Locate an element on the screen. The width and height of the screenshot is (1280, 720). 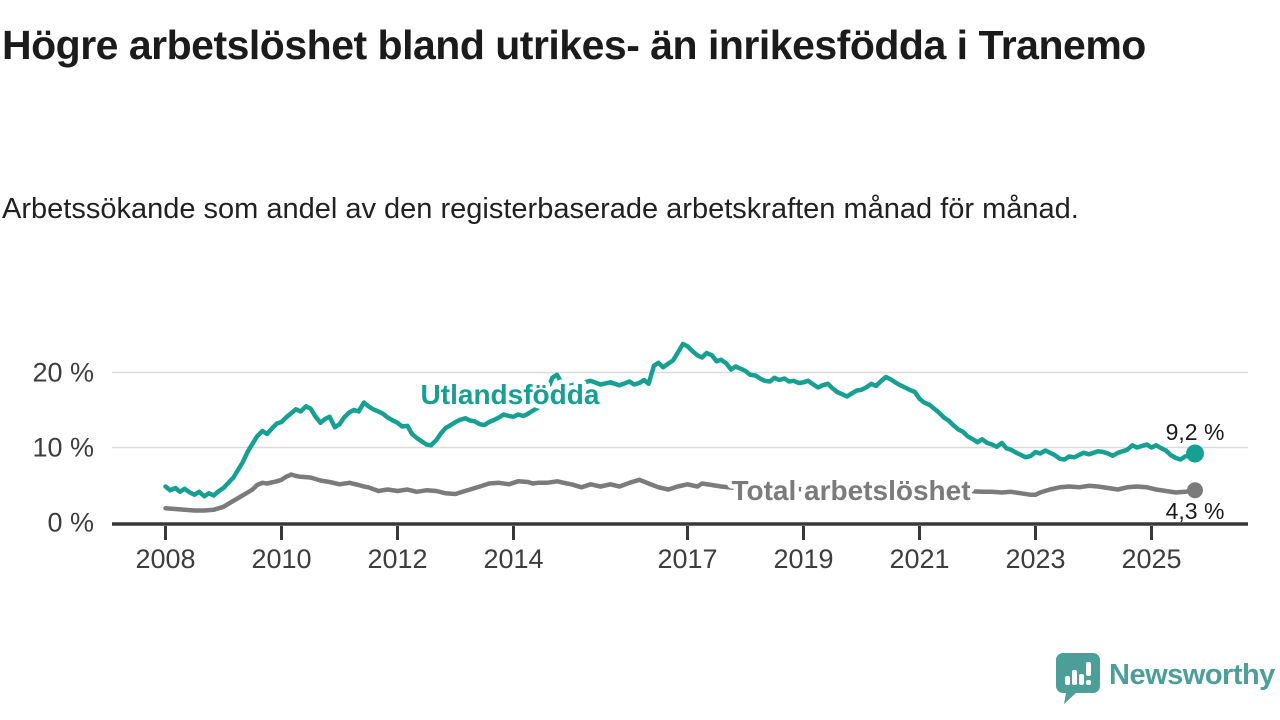
end-value-label-total: 4,3 % is located at coordinates (1195, 511).